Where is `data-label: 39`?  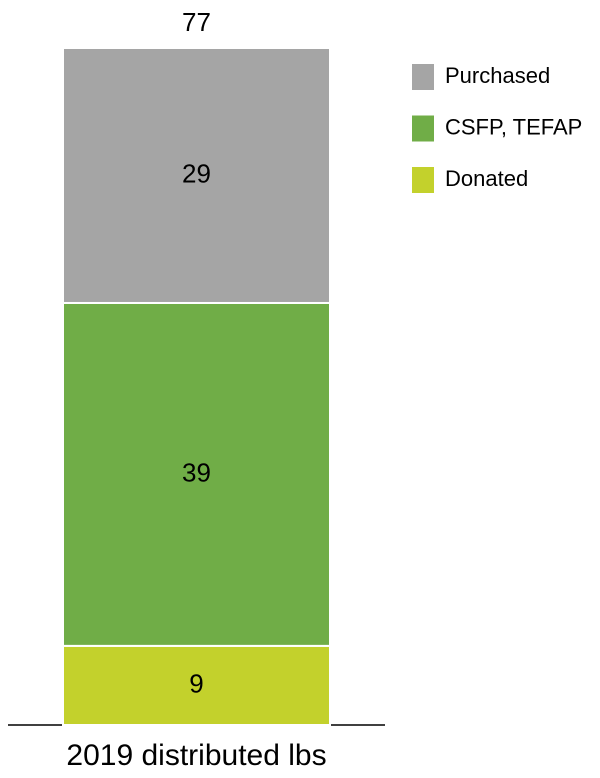 data-label: 39 is located at coordinates (196, 472).